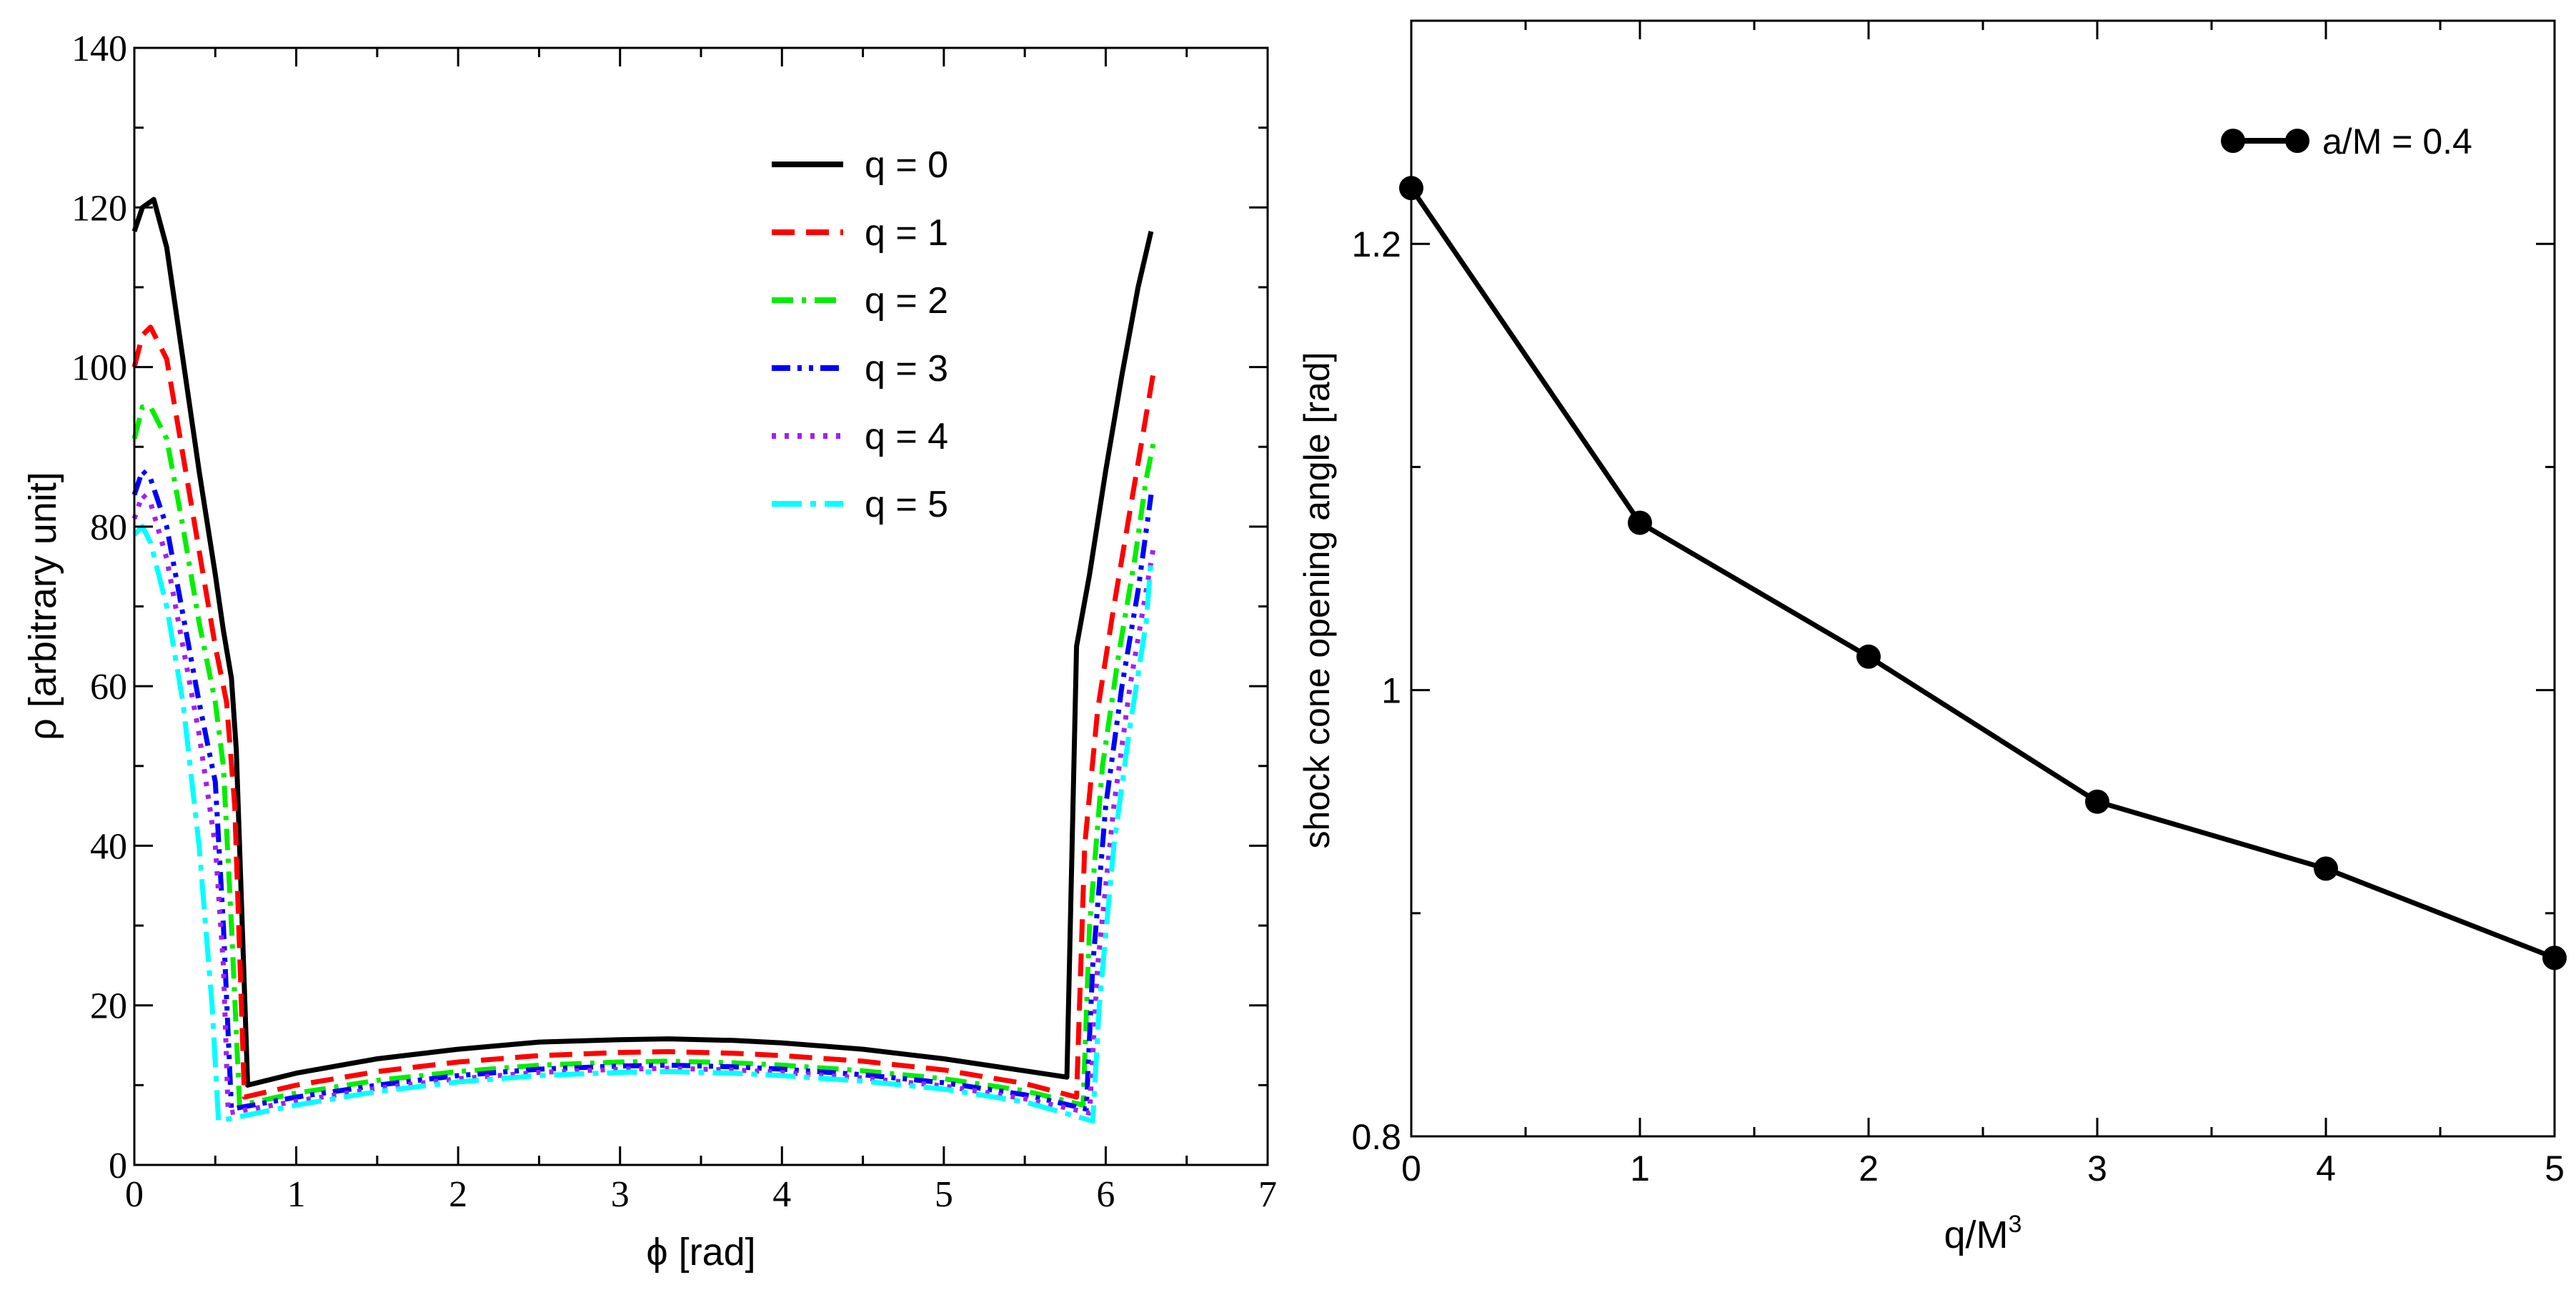 The height and width of the screenshot is (1295, 2576). I want to click on left-xtick-label: 5, so click(944, 1194).